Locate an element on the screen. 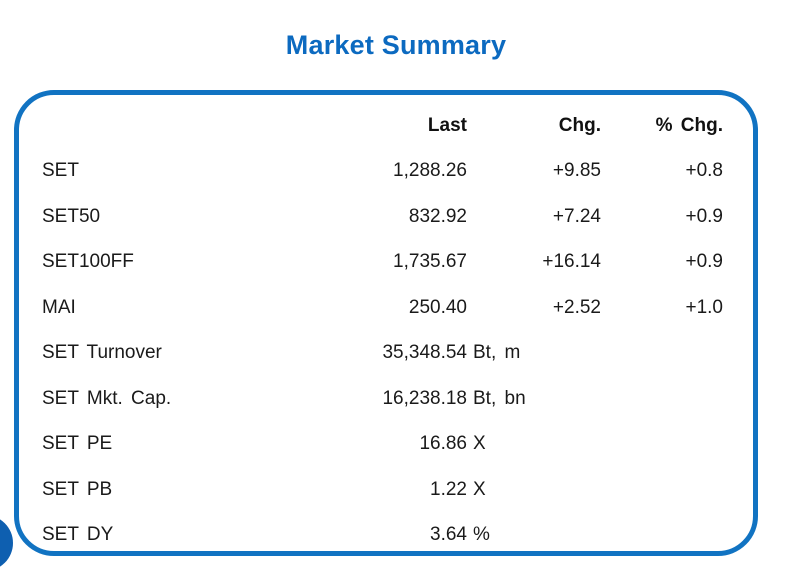 The image size is (792, 576). column-header-pct-chg: % Chg. is located at coordinates (689, 125).